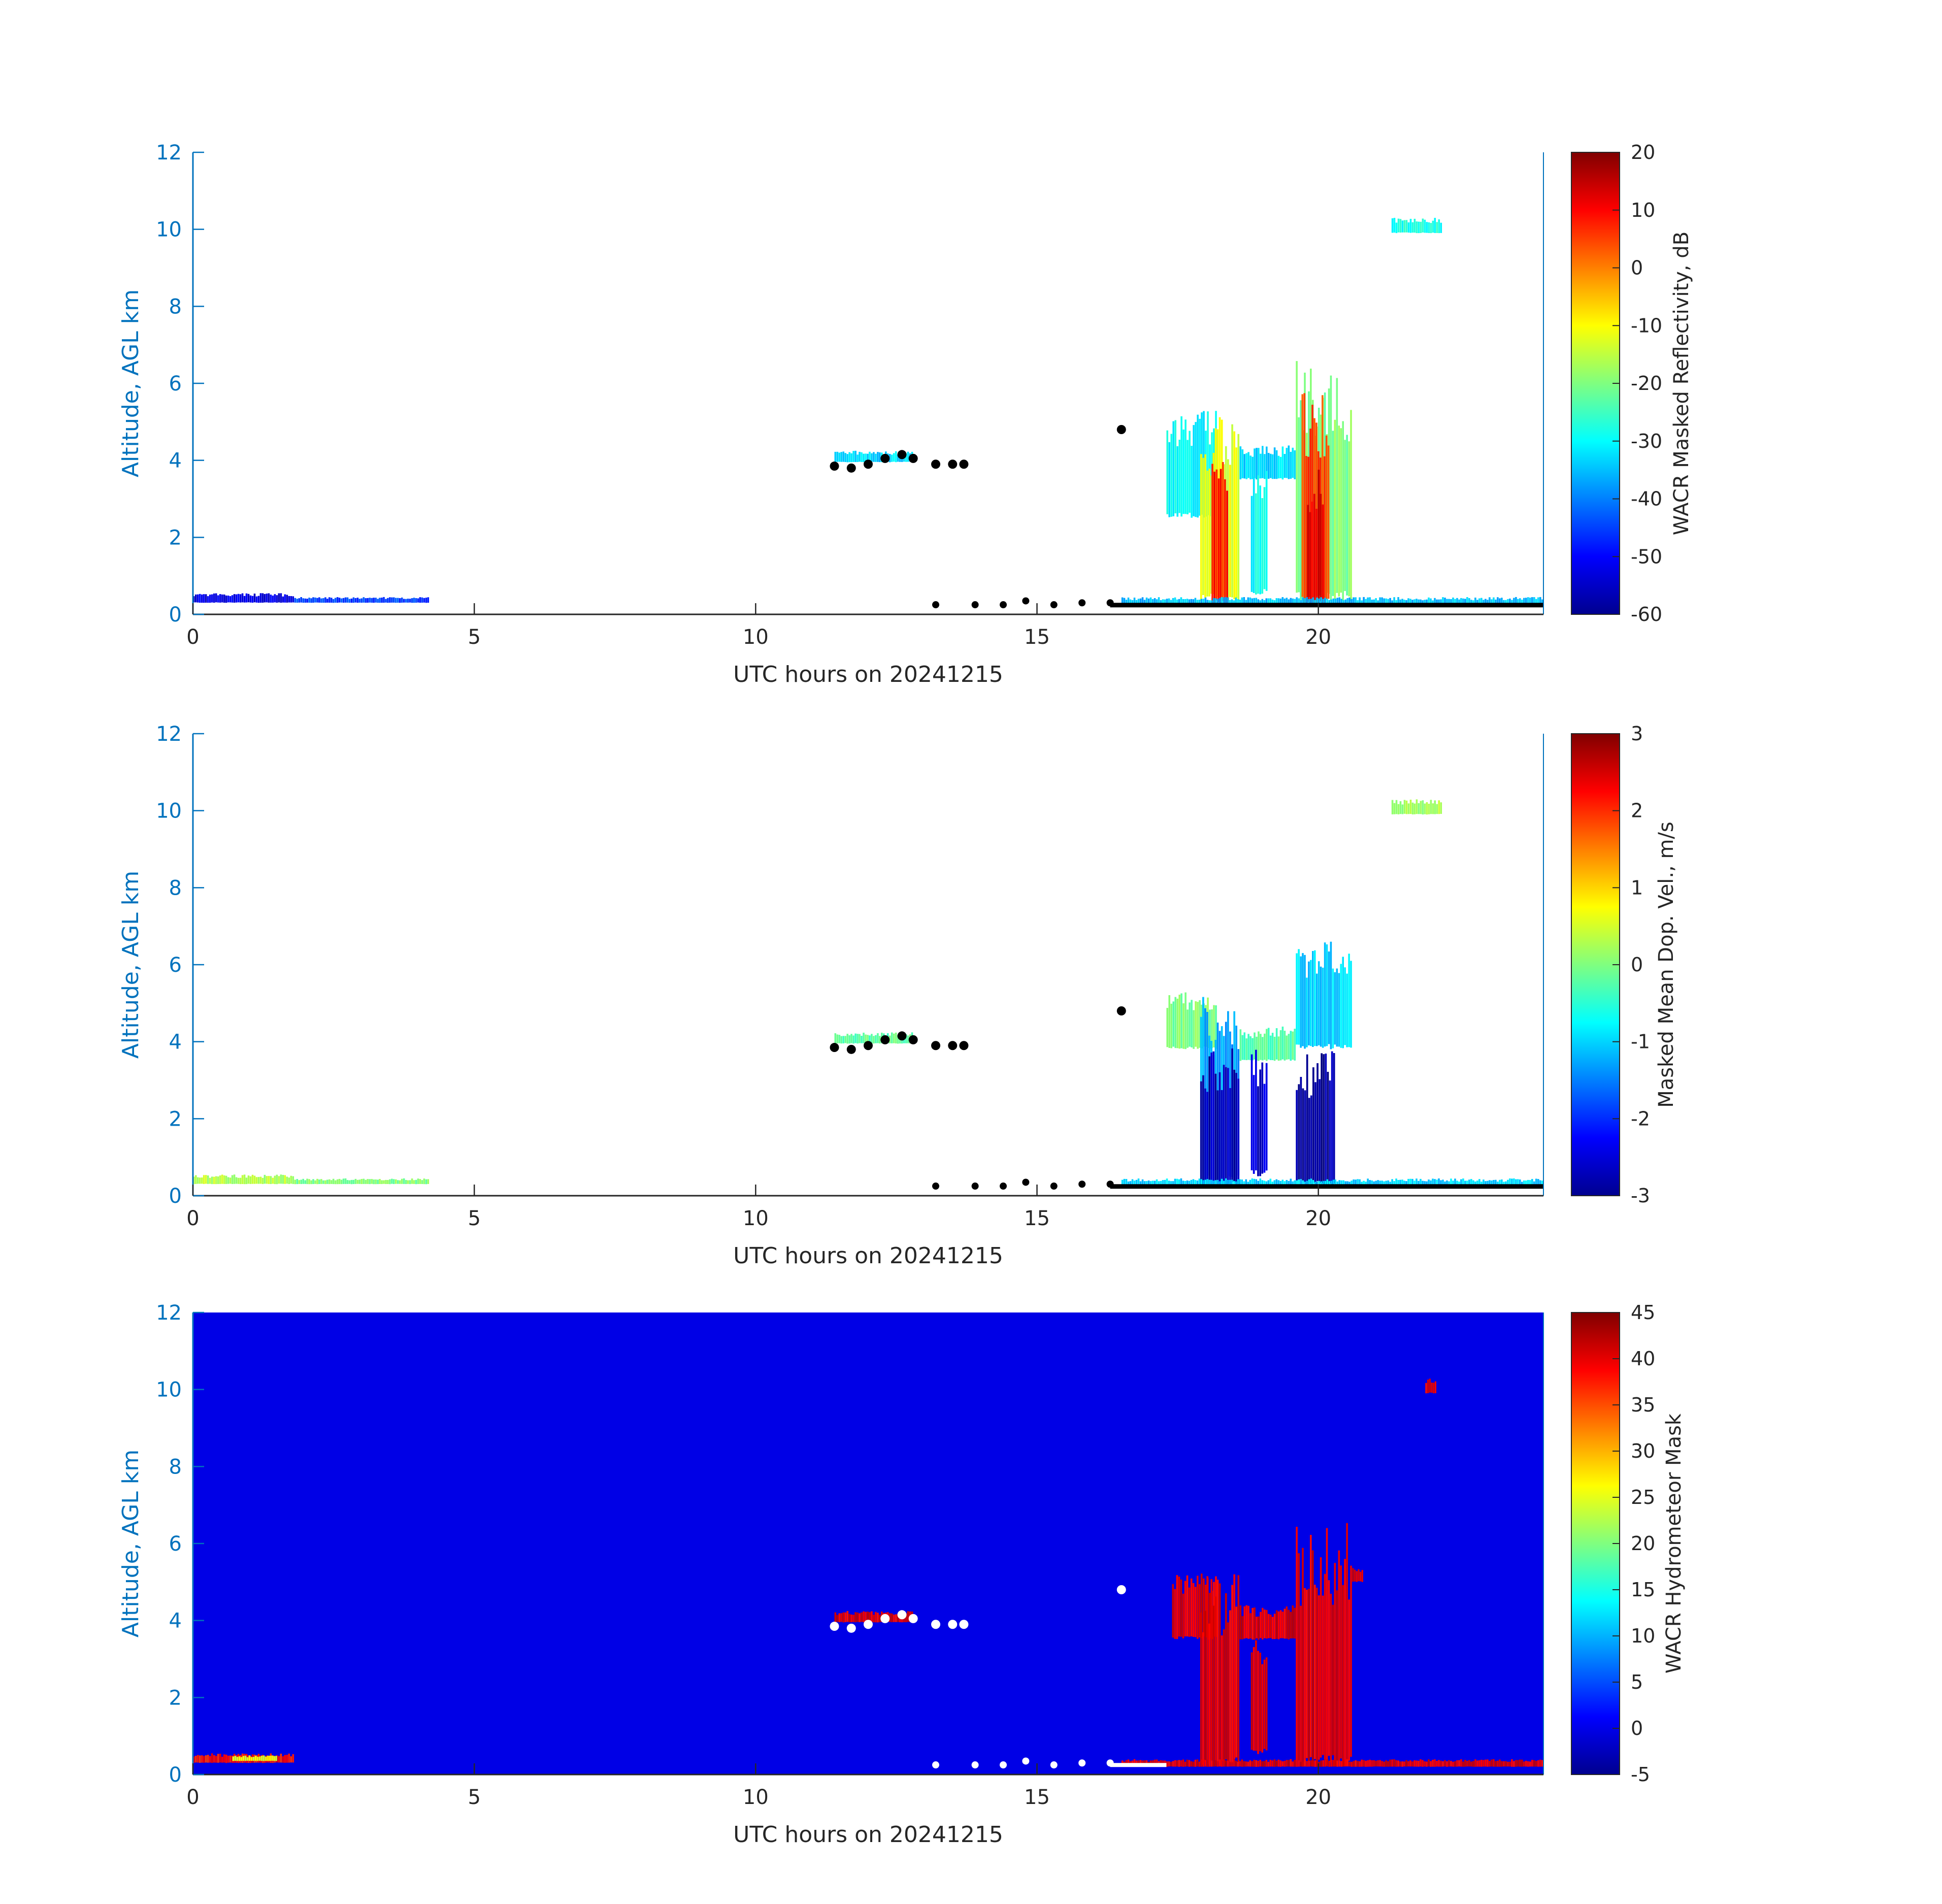 The height and width of the screenshot is (1904, 1942). What do you see at coordinates (1646, 499) in the screenshot?
I see `colorbar-tick-label: -40` at bounding box center [1646, 499].